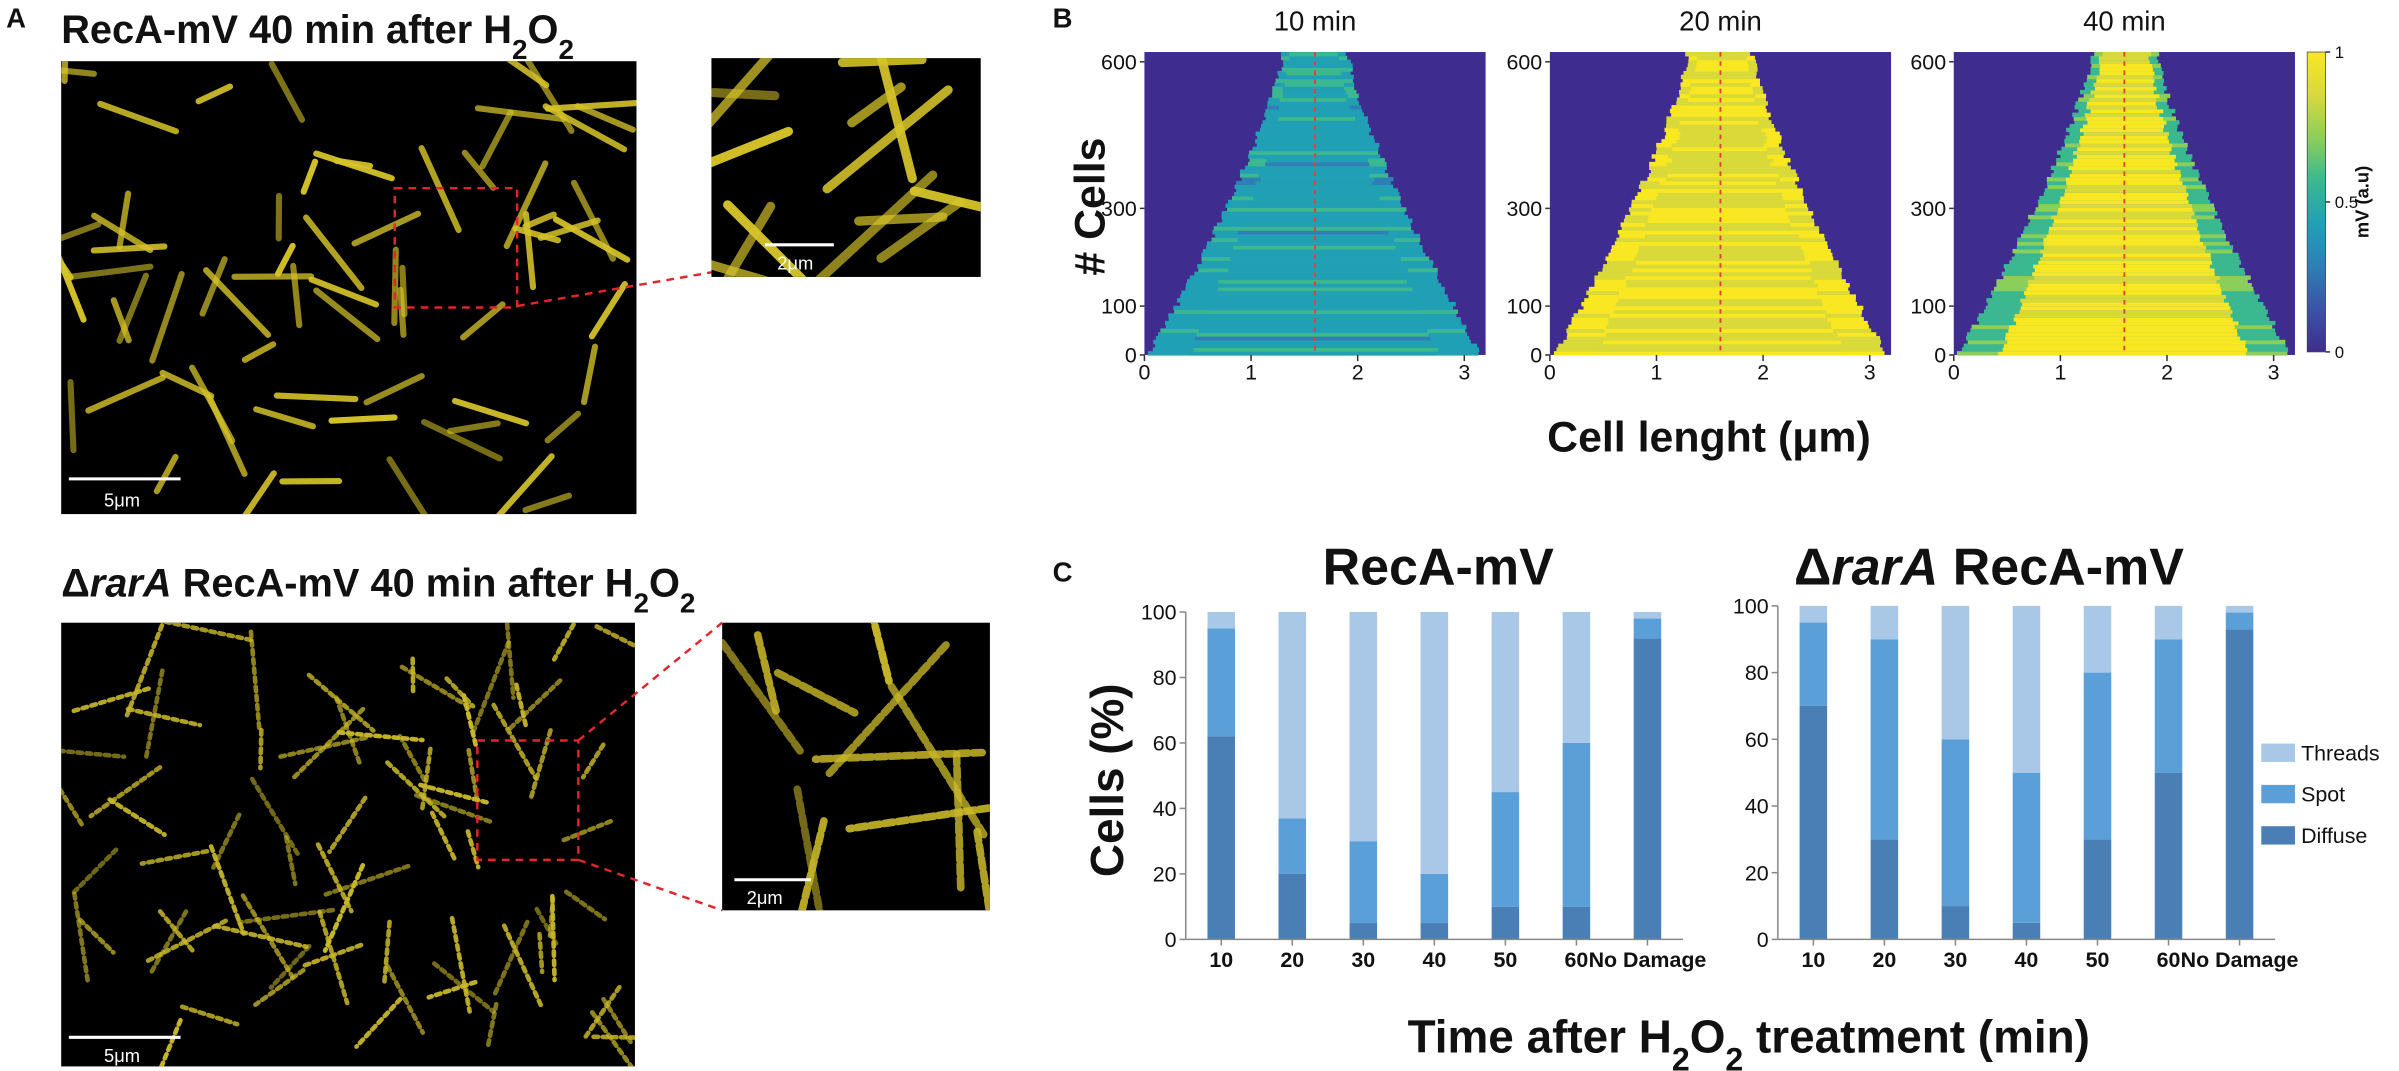 The height and width of the screenshot is (1071, 2399). What do you see at coordinates (349, 288) in the screenshot?
I see `micrograph` at bounding box center [349, 288].